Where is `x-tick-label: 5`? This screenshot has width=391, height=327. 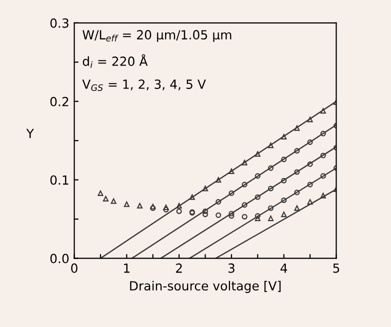
x-tick-label: 5 is located at coordinates (336, 268).